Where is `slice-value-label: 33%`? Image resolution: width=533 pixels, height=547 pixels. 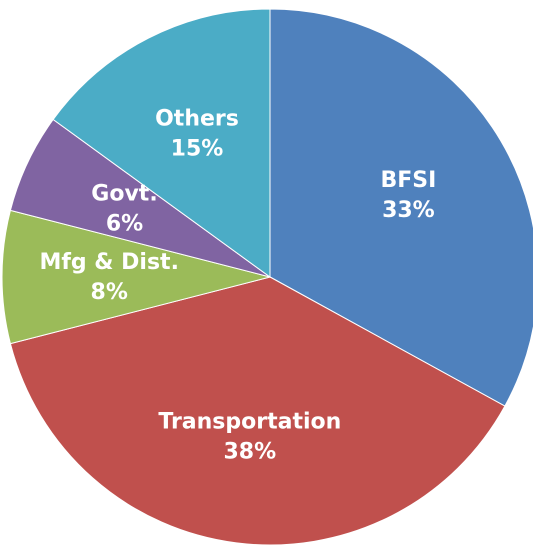 slice-value-label: 33% is located at coordinates (408, 210).